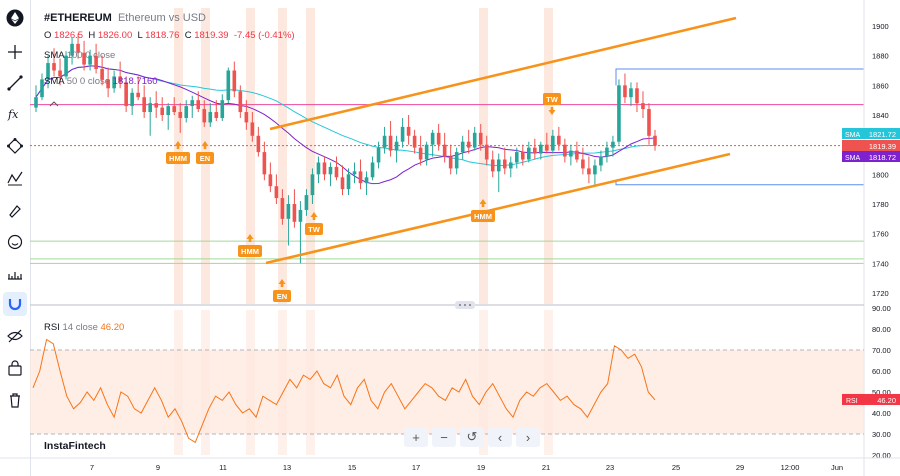  What do you see at coordinates (48, 35) in the screenshot?
I see `o-label: O` at bounding box center [48, 35].